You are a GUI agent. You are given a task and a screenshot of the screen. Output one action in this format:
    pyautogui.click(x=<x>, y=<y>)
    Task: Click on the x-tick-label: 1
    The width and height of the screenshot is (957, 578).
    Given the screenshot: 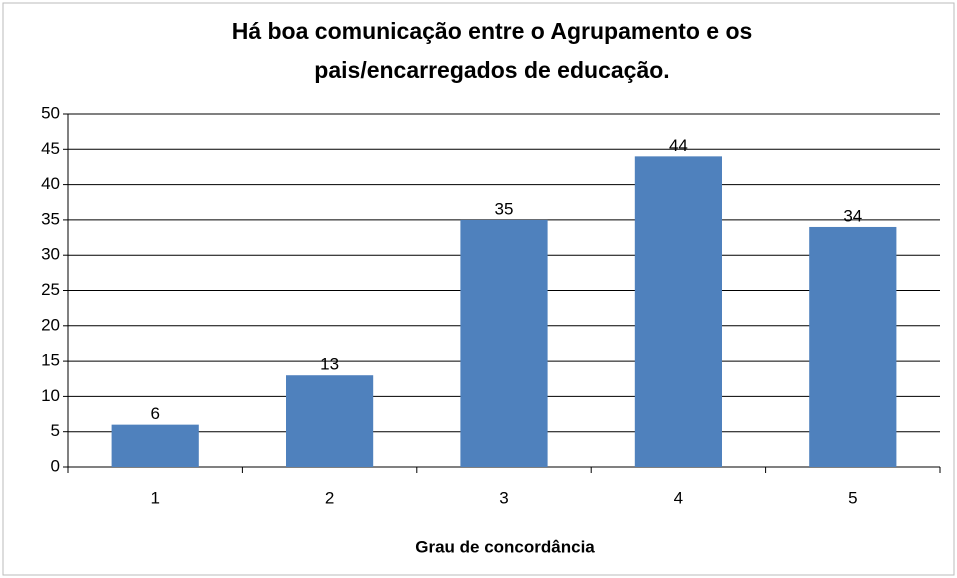 What is the action you would take?
    pyautogui.click(x=154, y=497)
    